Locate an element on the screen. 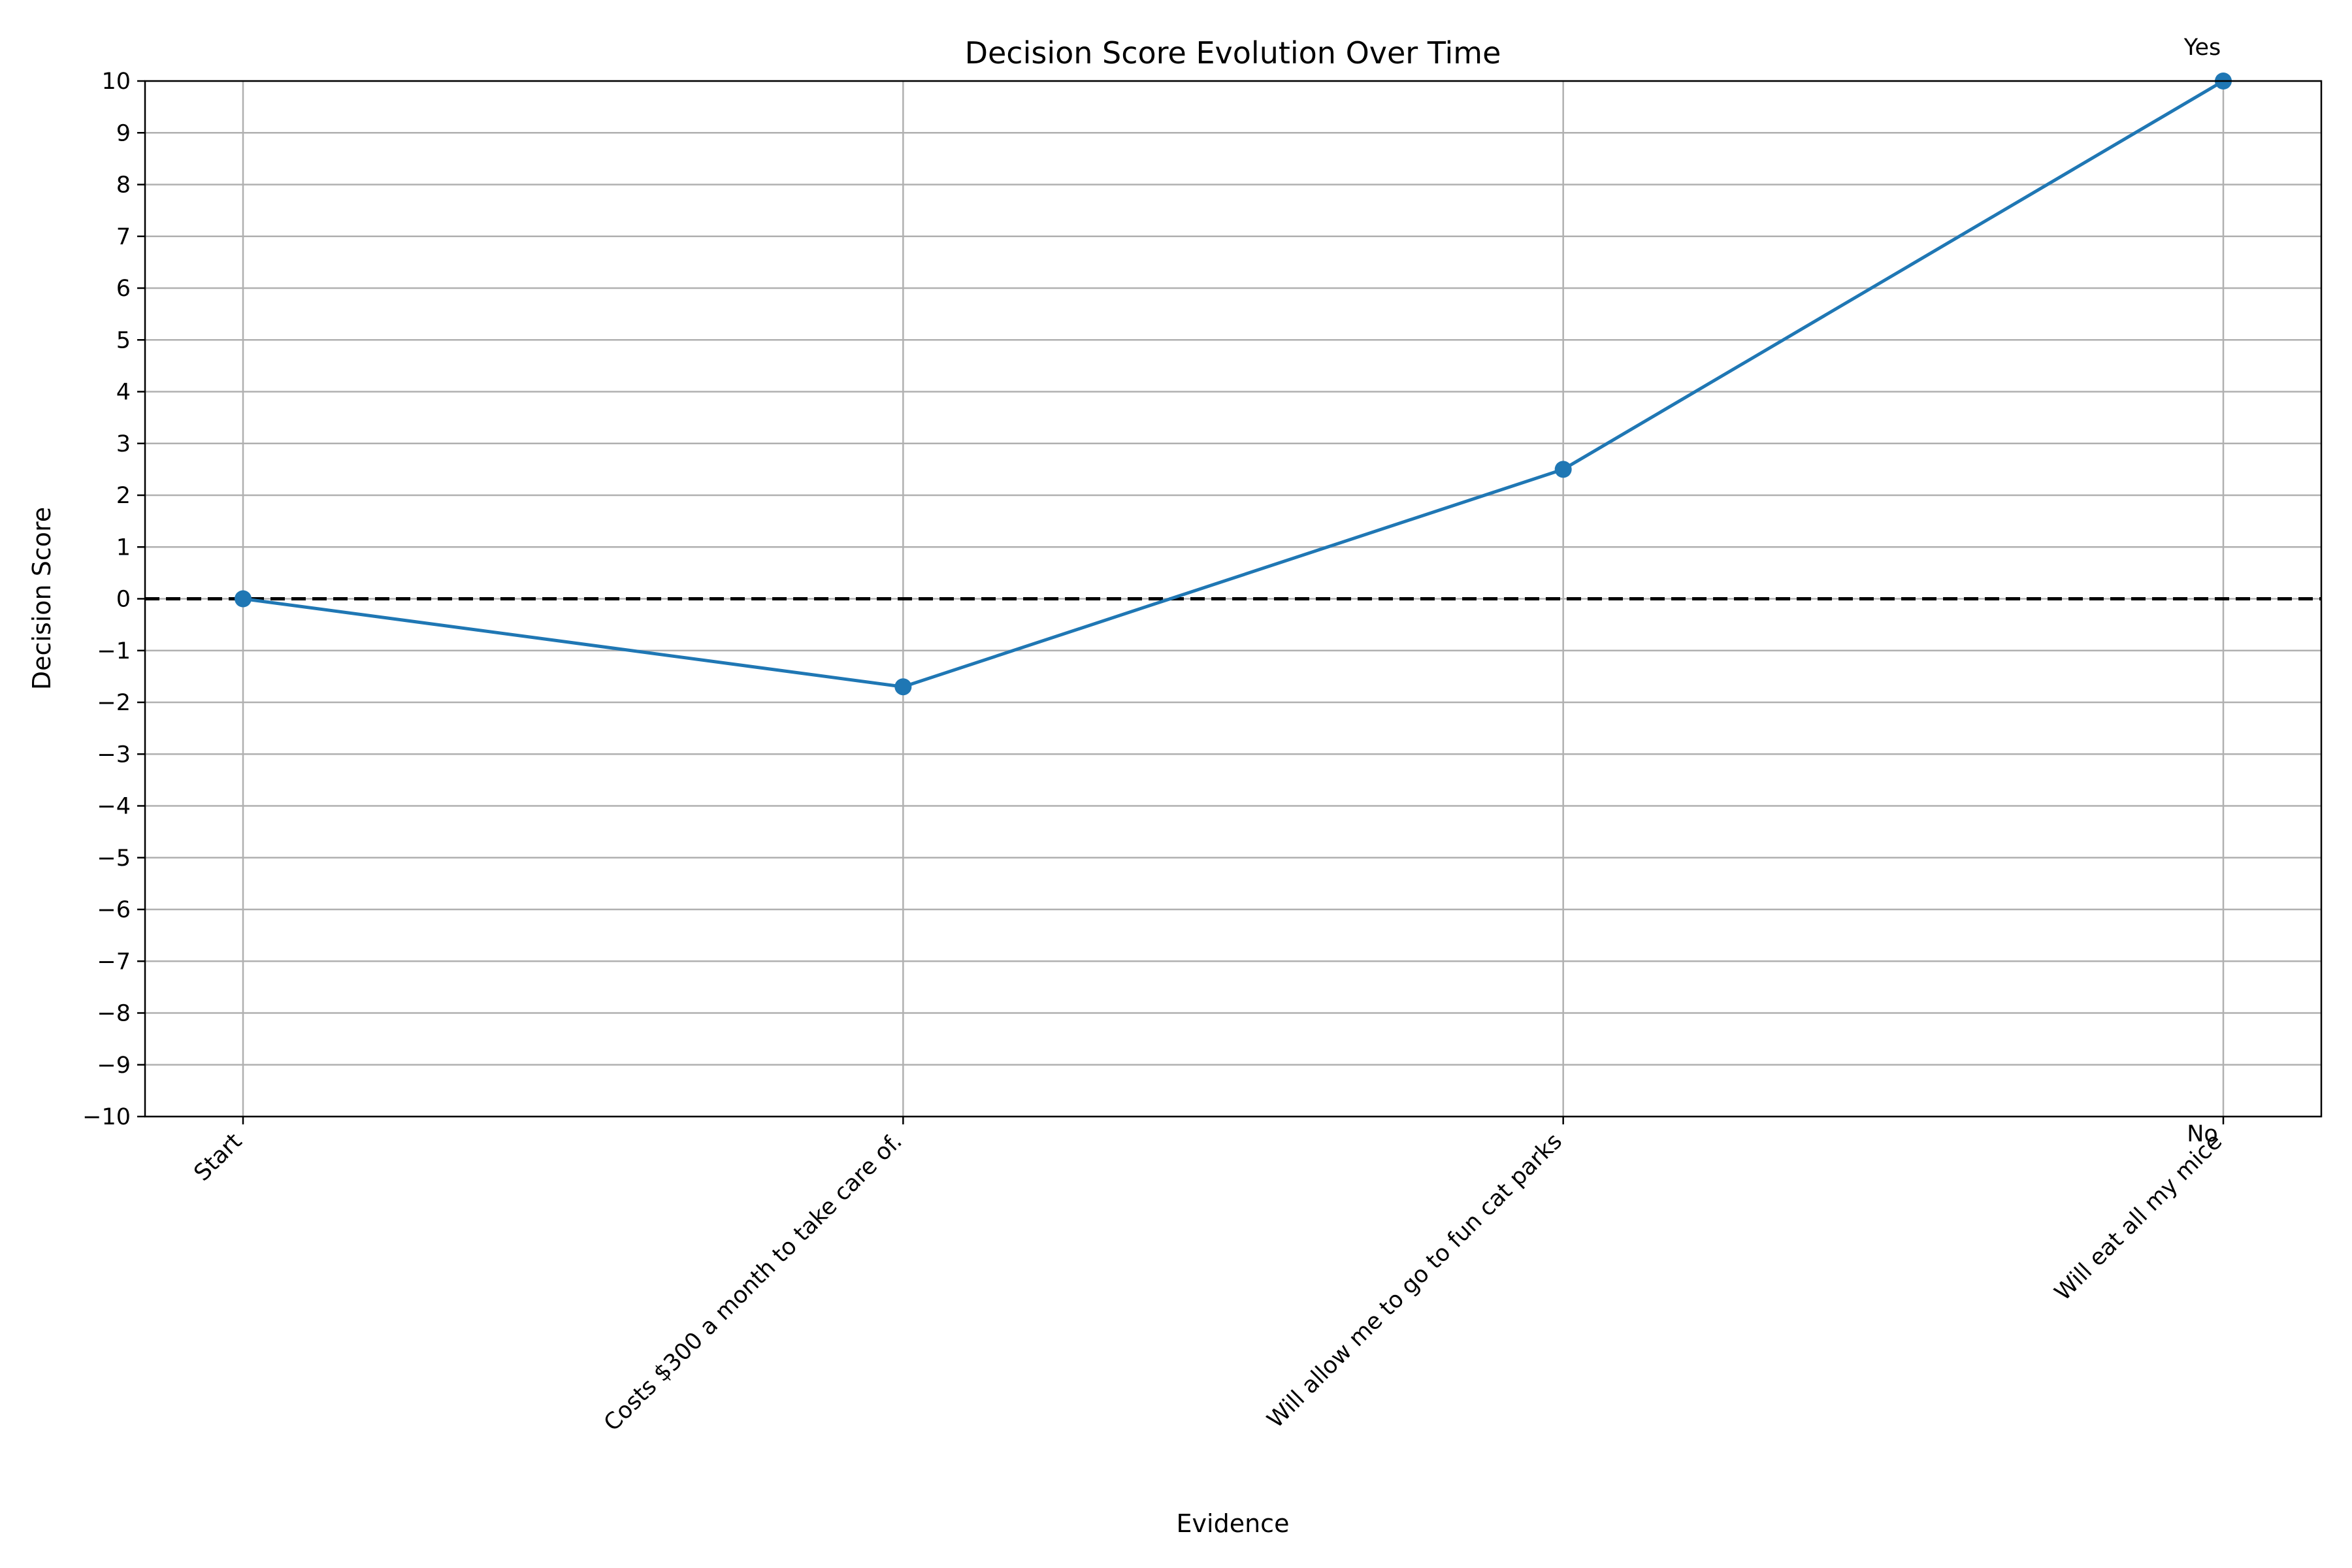 The width and height of the screenshot is (2352, 1568). y-tick-label: 4 is located at coordinates (123, 393).